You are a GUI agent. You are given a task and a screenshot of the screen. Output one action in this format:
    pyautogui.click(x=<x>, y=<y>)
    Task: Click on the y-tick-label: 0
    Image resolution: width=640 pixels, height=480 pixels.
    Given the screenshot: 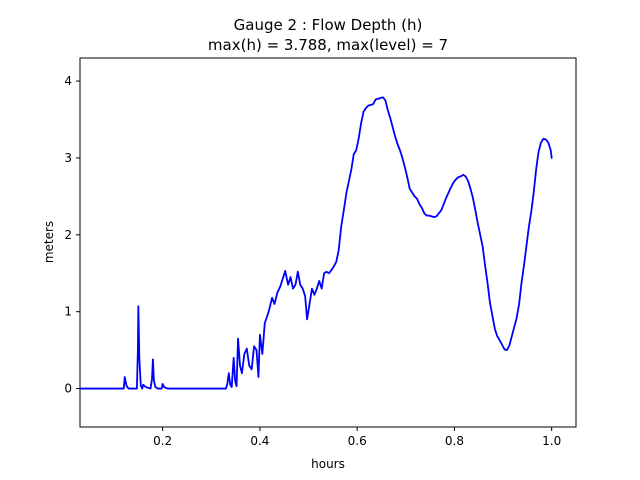 What is the action you would take?
    pyautogui.click(x=68, y=389)
    